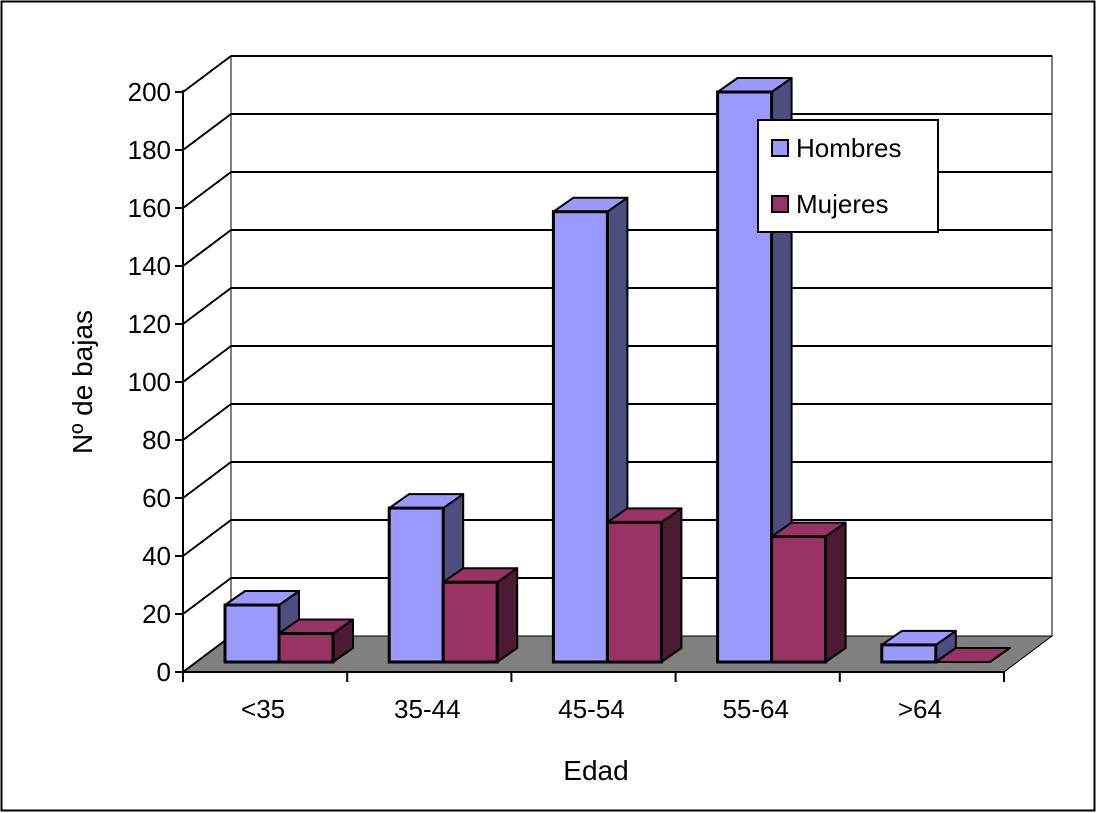 The width and height of the screenshot is (1096, 813). Describe the element at coordinates (780, 148) in the screenshot. I see `legend-swatch-hombres` at that location.